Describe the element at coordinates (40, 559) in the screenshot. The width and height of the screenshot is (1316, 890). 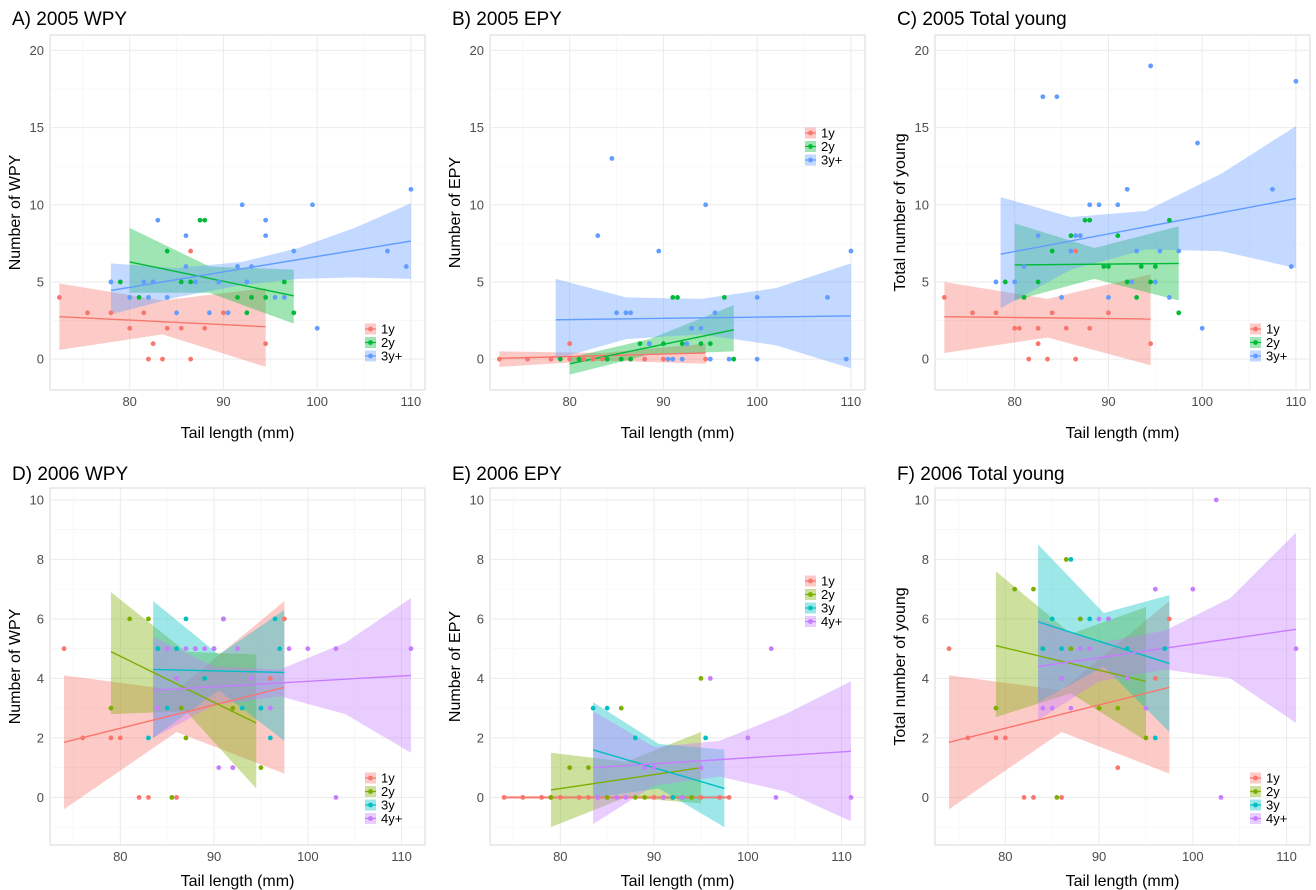
I see `y-tick-label: 8` at that location.